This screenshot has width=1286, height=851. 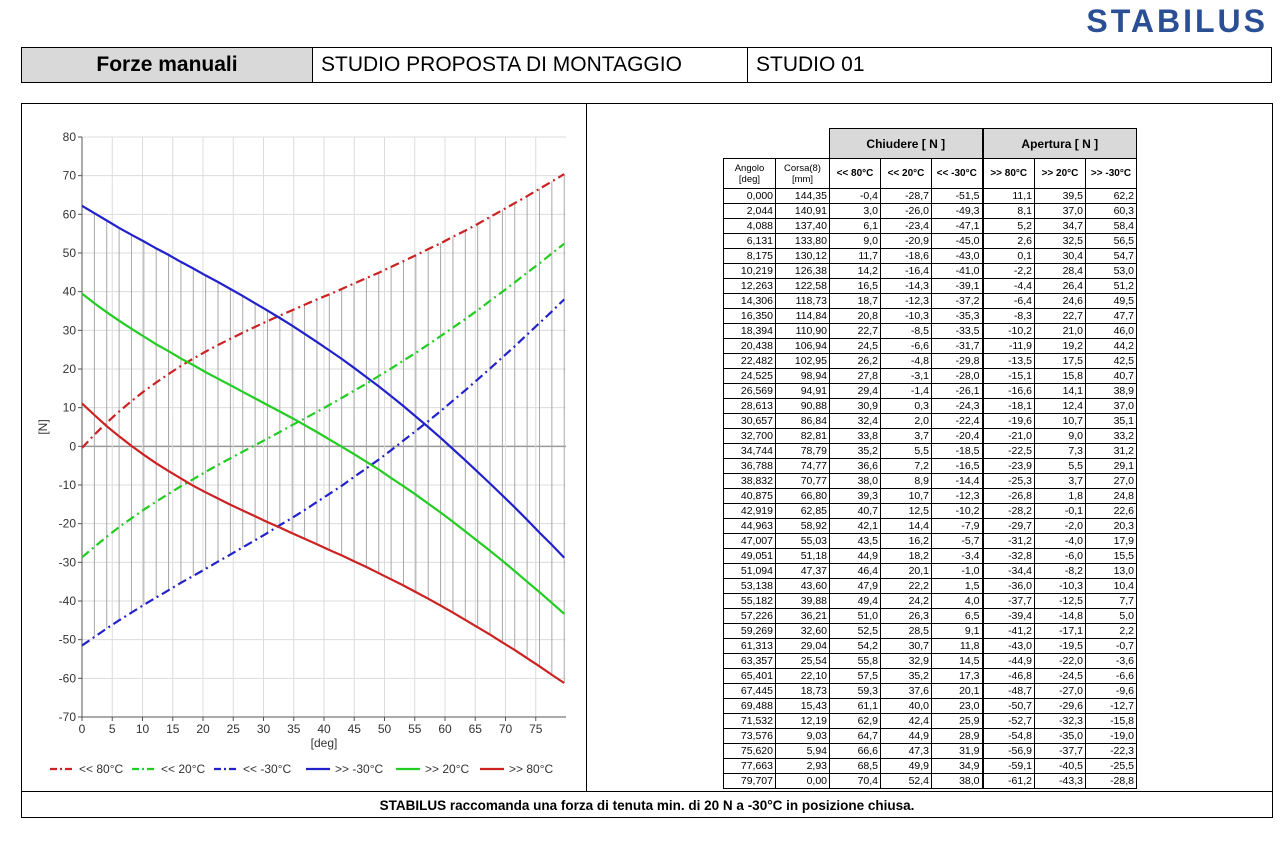 What do you see at coordinates (930, 241) in the screenshot?
I see `table-row: 6,131 133,80 9,0 -20,9 -45,0 2,6 32,5 56,5` at bounding box center [930, 241].